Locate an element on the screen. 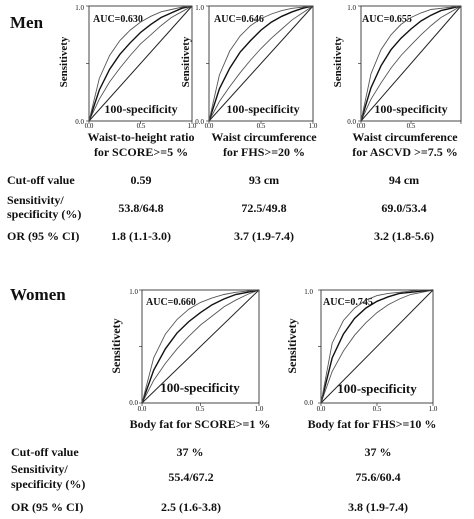  table-cell: 3.2 (1.8-5.6) is located at coordinates (404, 236).